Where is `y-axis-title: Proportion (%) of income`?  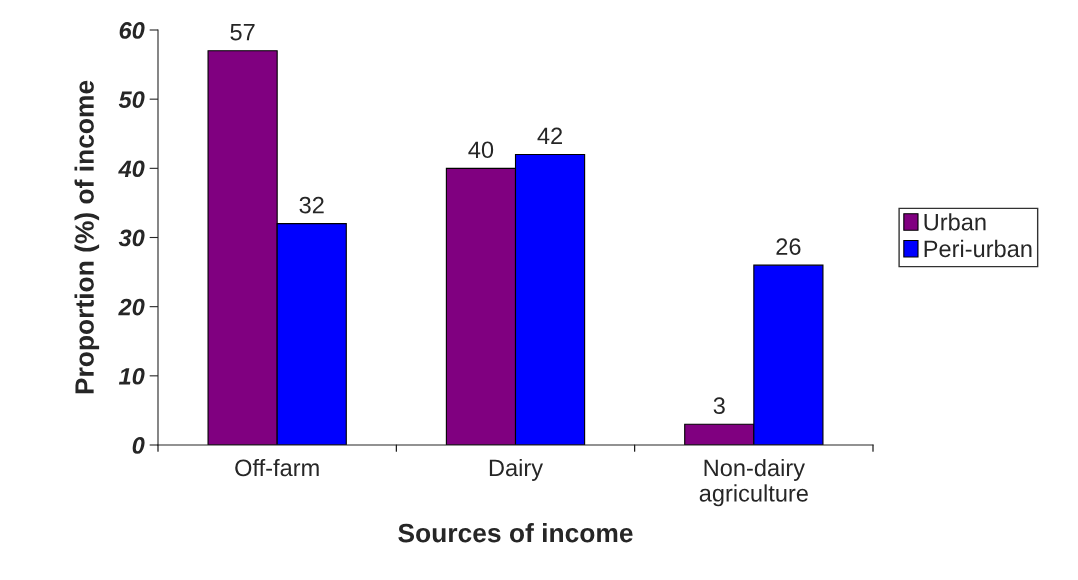 y-axis-title: Proportion (%) of income is located at coordinates (87, 237).